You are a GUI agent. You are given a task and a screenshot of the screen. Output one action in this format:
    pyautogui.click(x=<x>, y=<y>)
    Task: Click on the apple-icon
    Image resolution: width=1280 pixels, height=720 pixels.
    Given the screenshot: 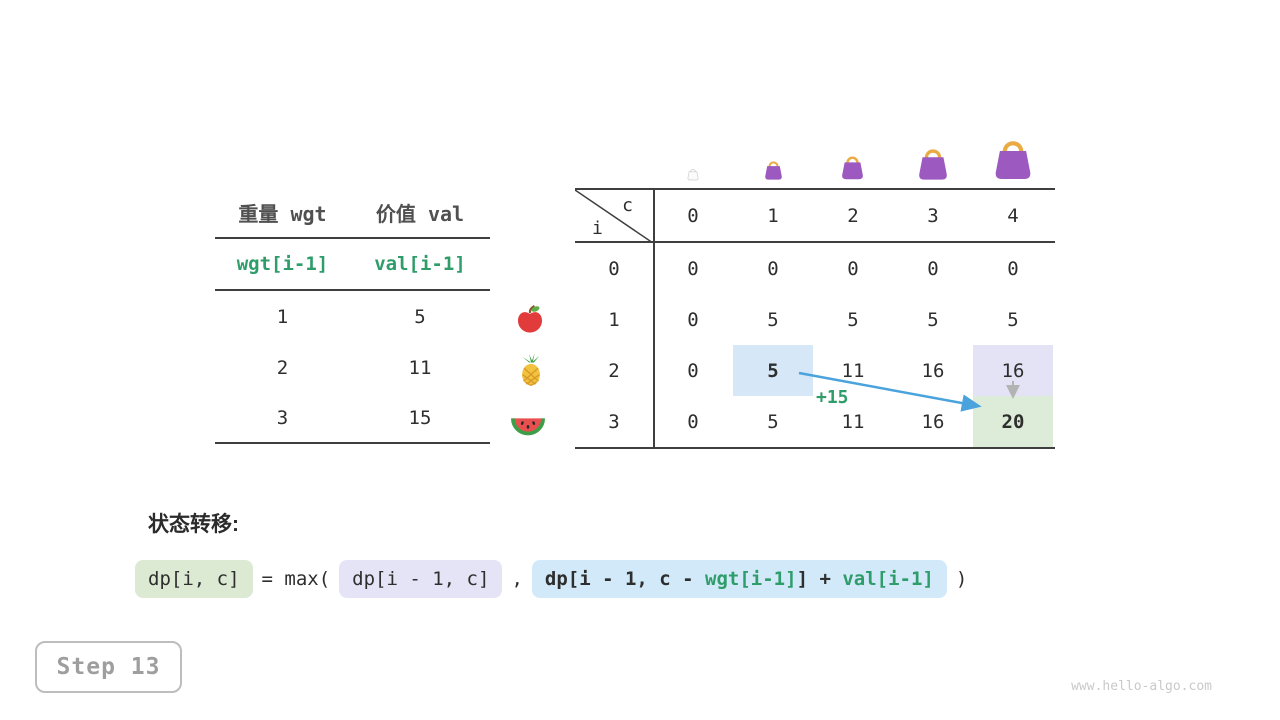 What is the action you would take?
    pyautogui.click(x=530, y=319)
    